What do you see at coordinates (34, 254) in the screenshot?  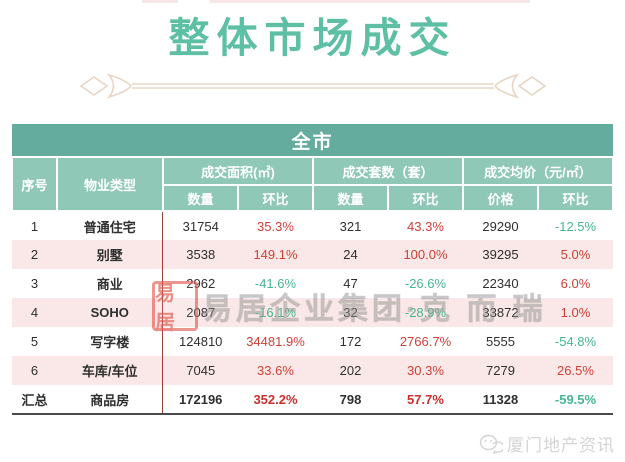 I see `row-index: 2` at bounding box center [34, 254].